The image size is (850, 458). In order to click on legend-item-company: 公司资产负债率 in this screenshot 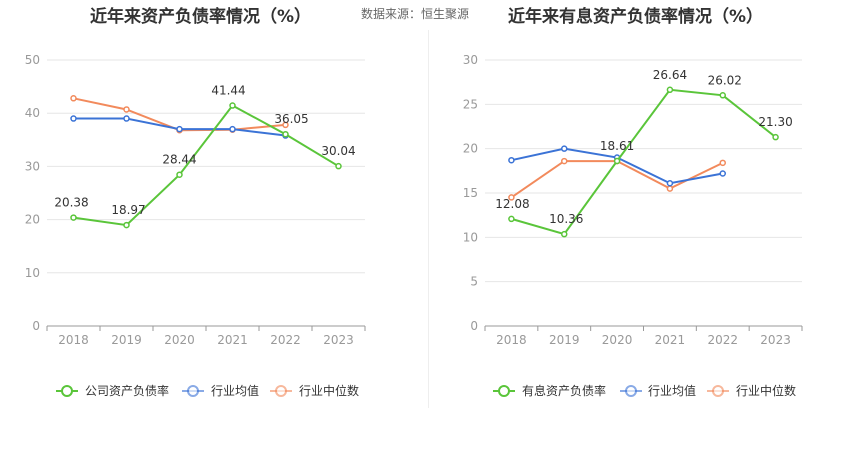, I will do `click(112, 390)`.